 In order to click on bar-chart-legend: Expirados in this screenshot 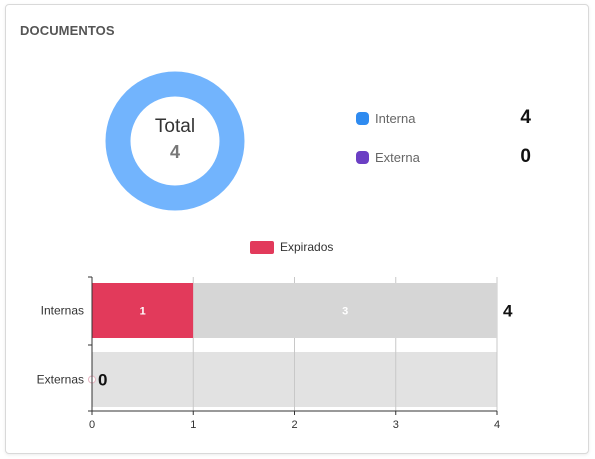, I will do `click(291, 247)`.